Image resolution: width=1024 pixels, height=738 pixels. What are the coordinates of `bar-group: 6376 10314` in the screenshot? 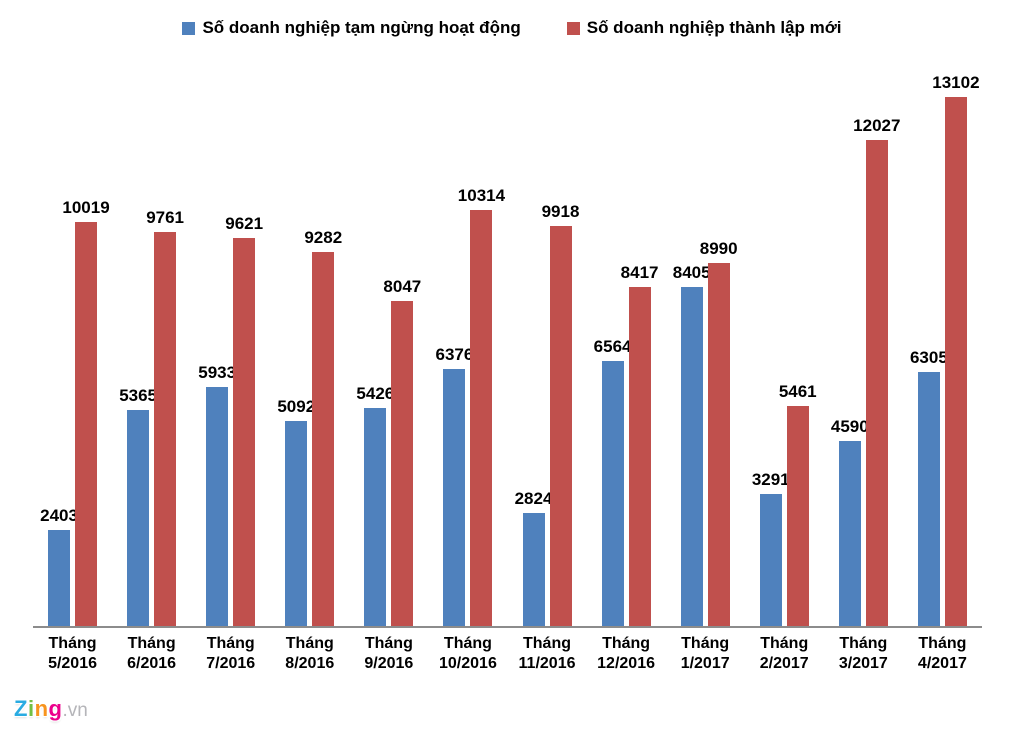 It's located at (467, 362).